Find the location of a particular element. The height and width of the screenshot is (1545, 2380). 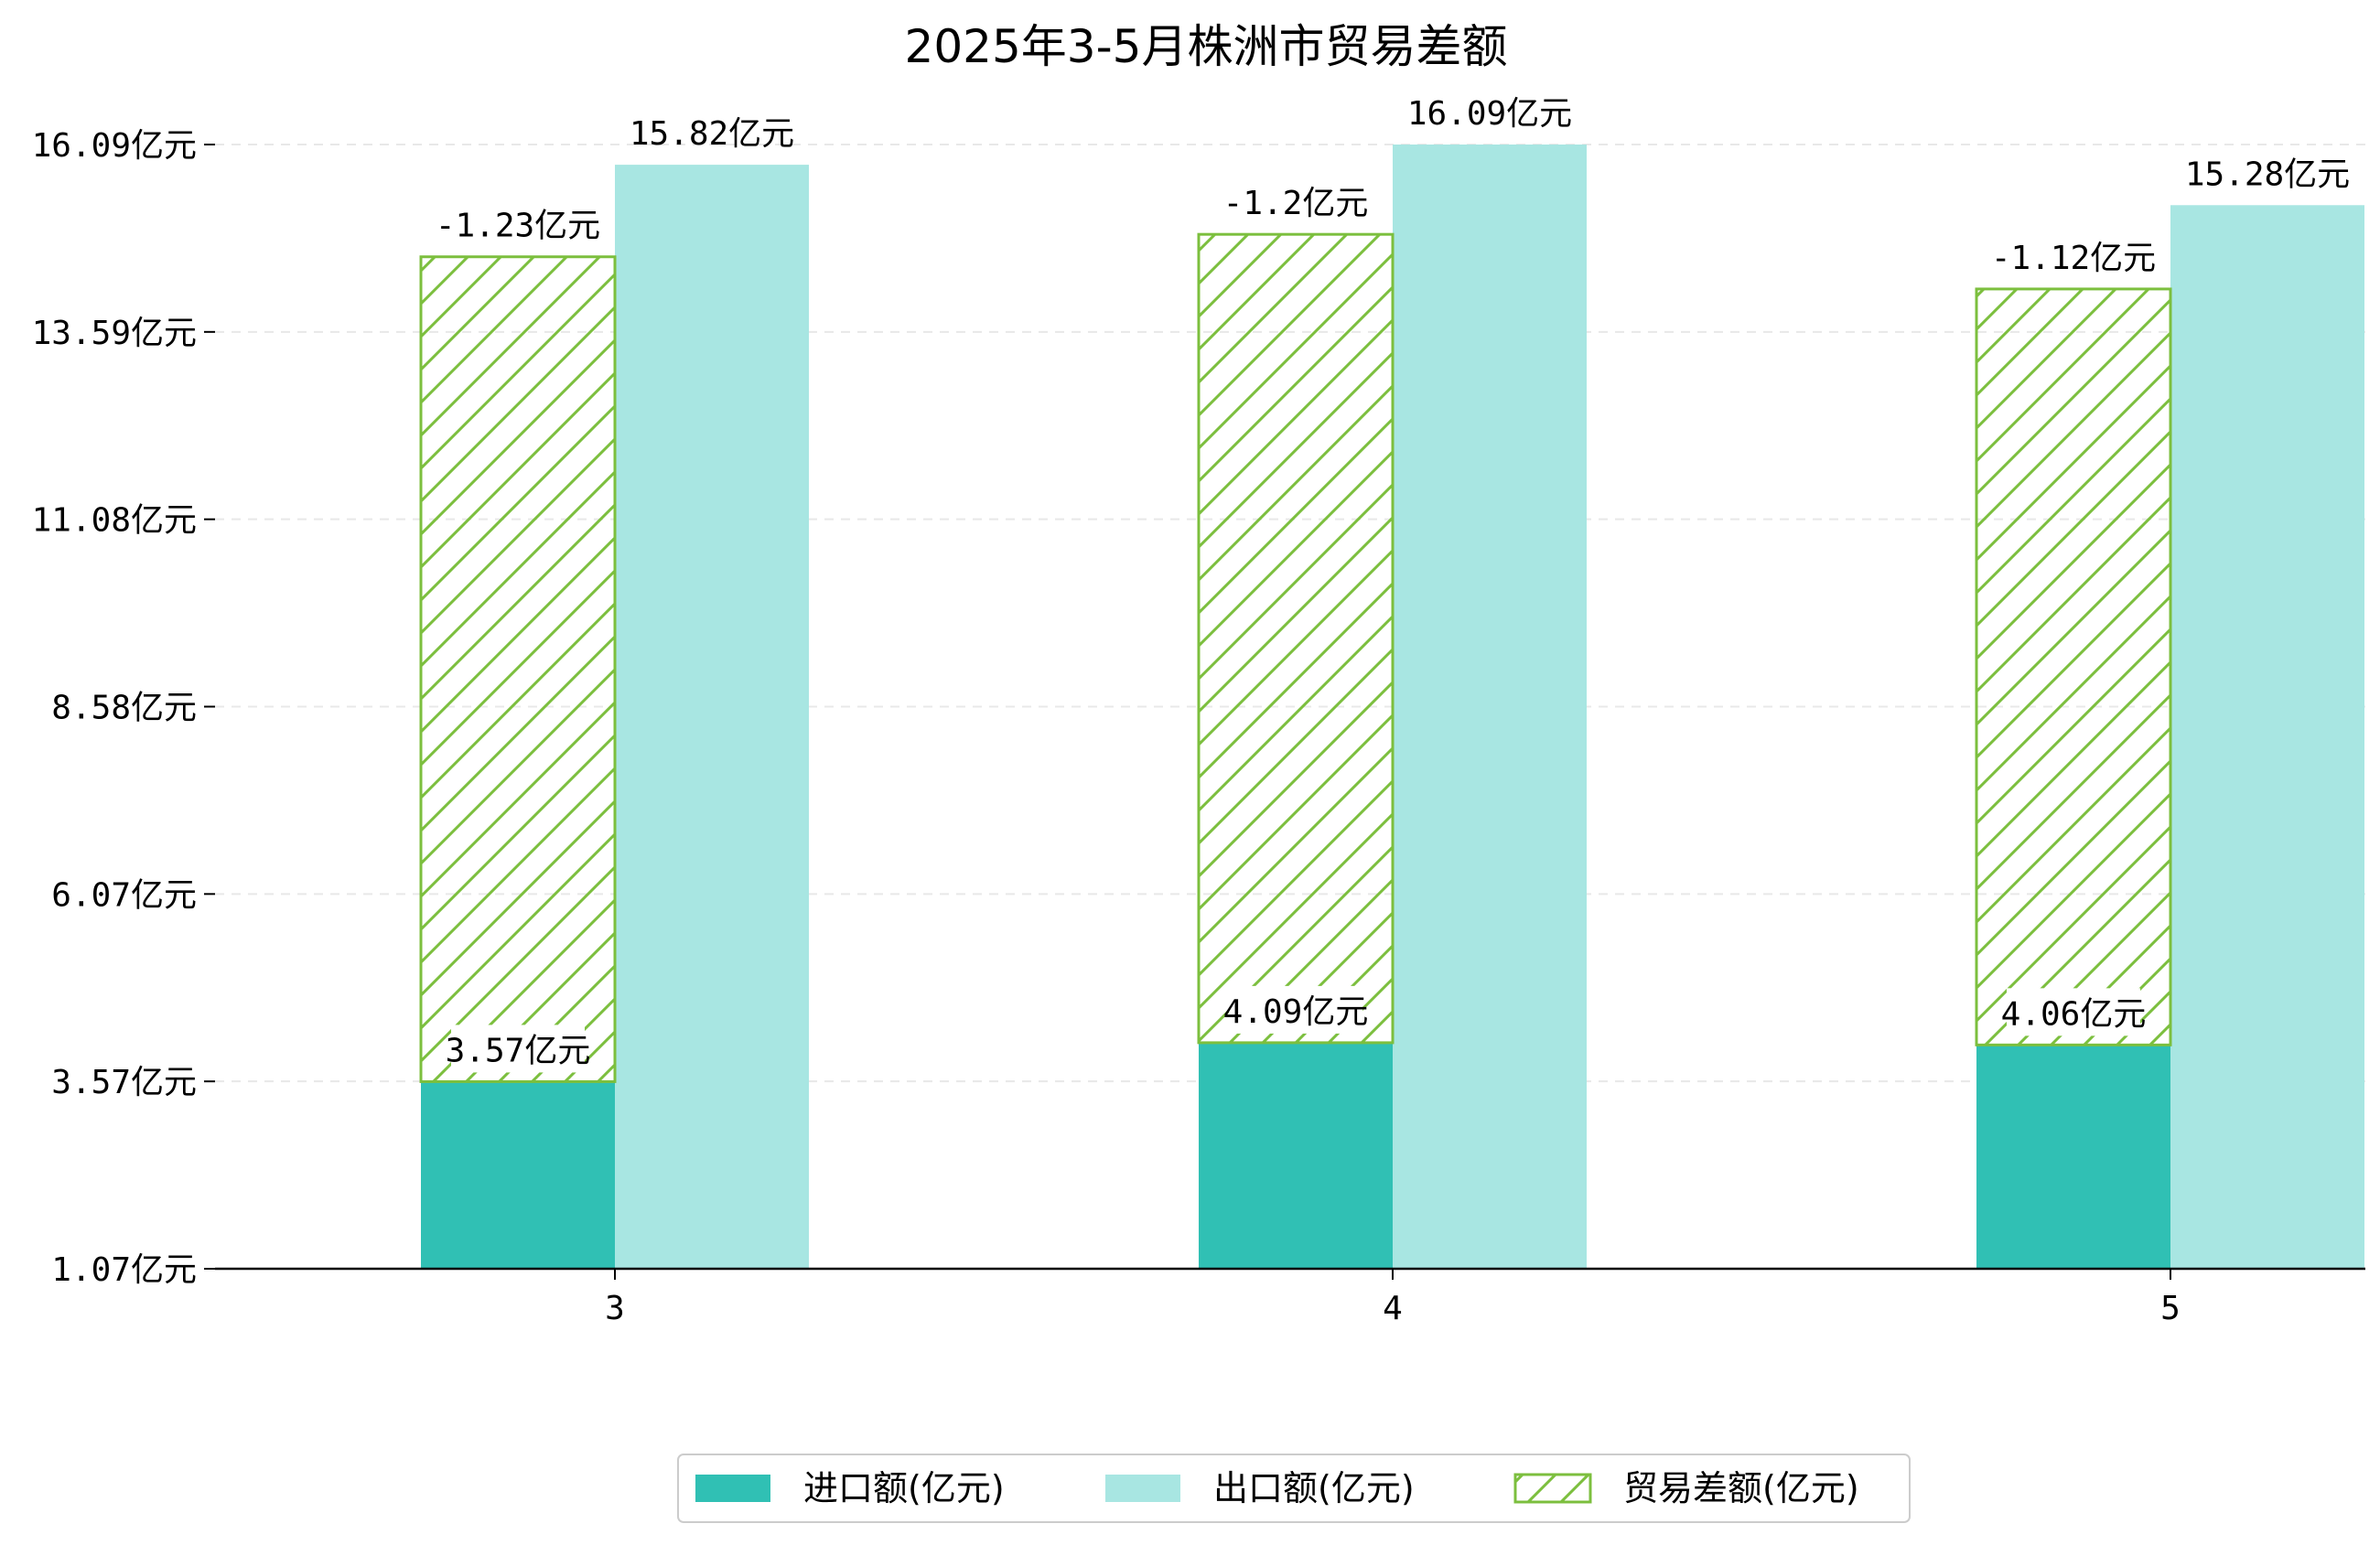

data-label: -1.12亿元 is located at coordinates (2073, 258).